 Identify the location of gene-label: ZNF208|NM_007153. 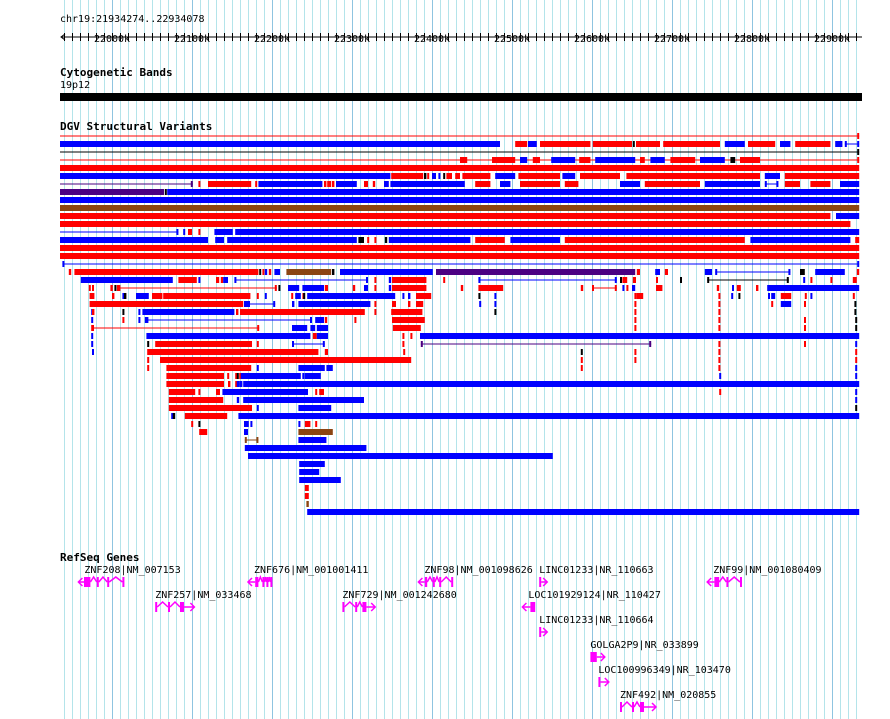
(132, 570).